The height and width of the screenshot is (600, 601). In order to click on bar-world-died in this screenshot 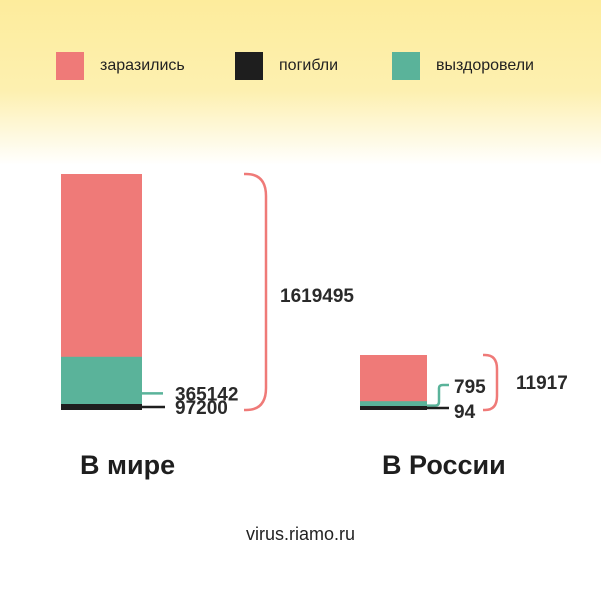, I will do `click(101, 407)`.